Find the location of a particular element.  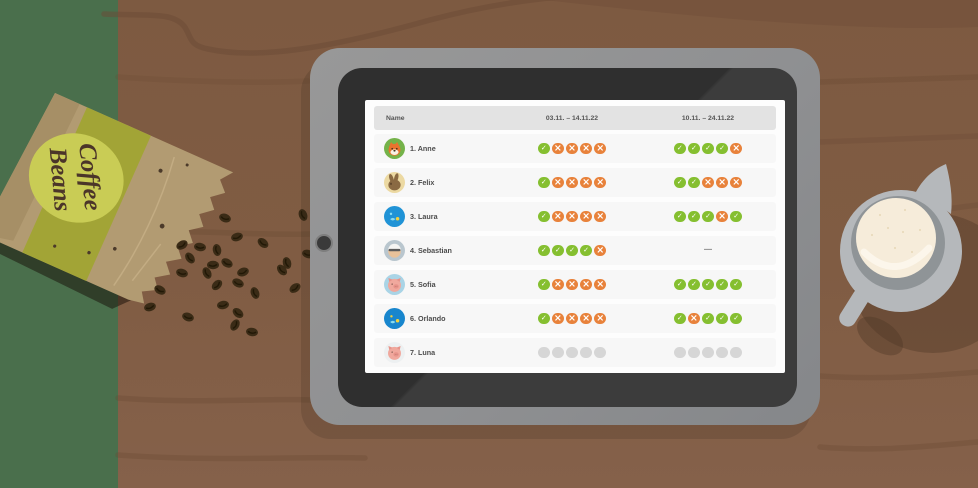

milk-jug is located at coordinates (908, 260).